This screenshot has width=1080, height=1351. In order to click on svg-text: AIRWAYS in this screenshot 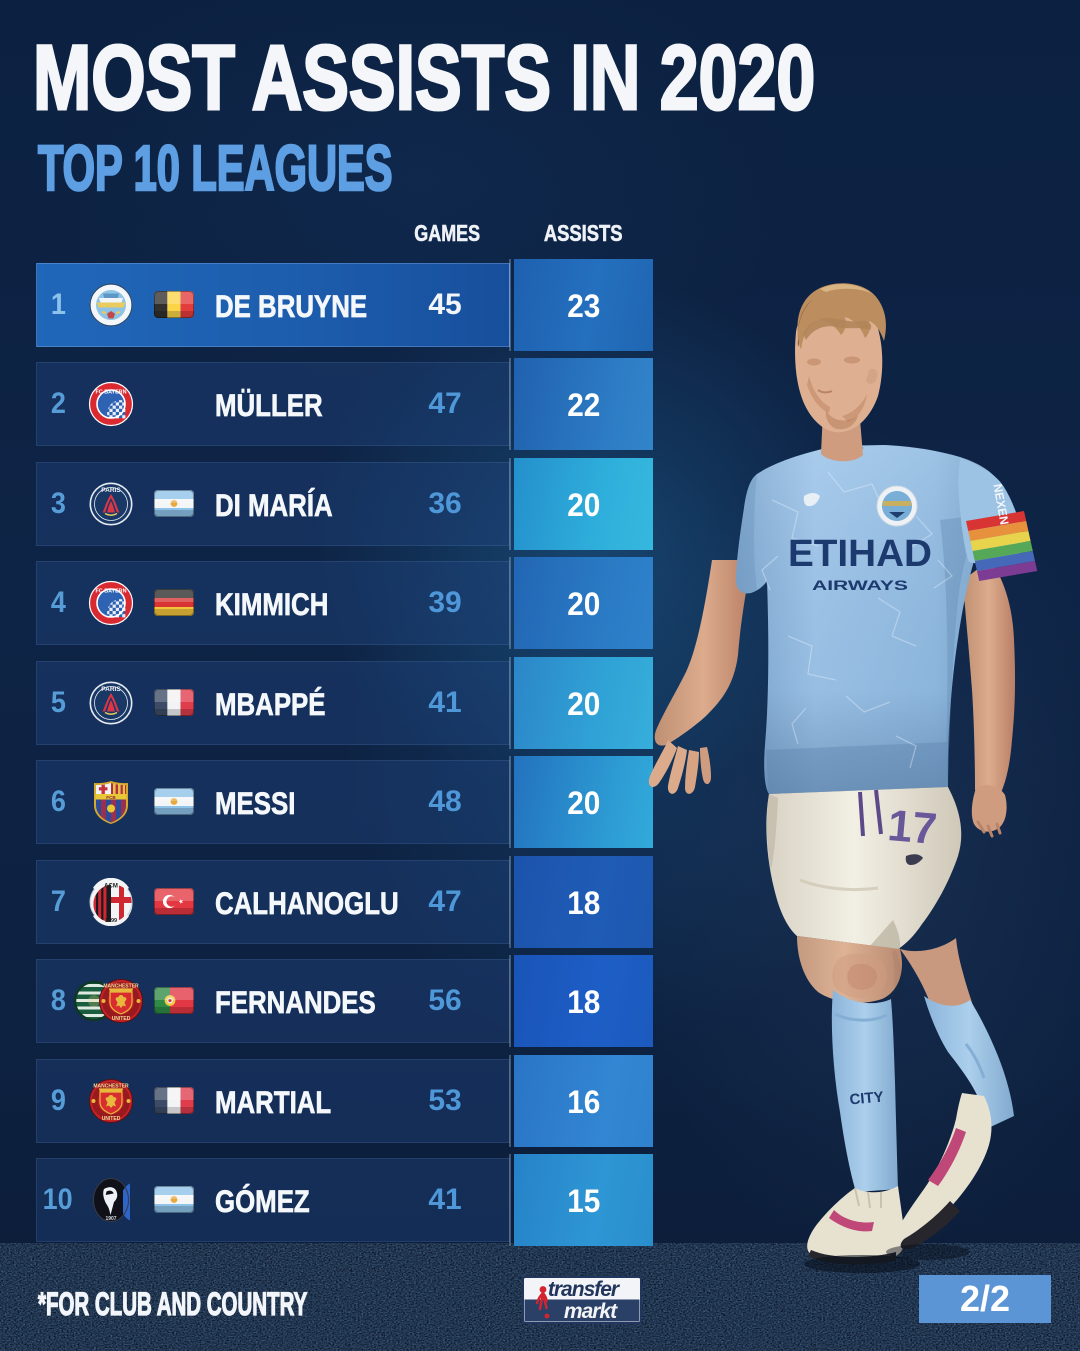, I will do `click(860, 585)`.